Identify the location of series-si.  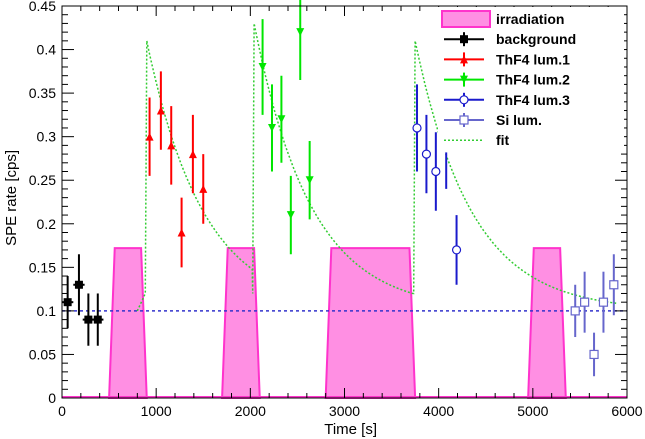
(594, 315).